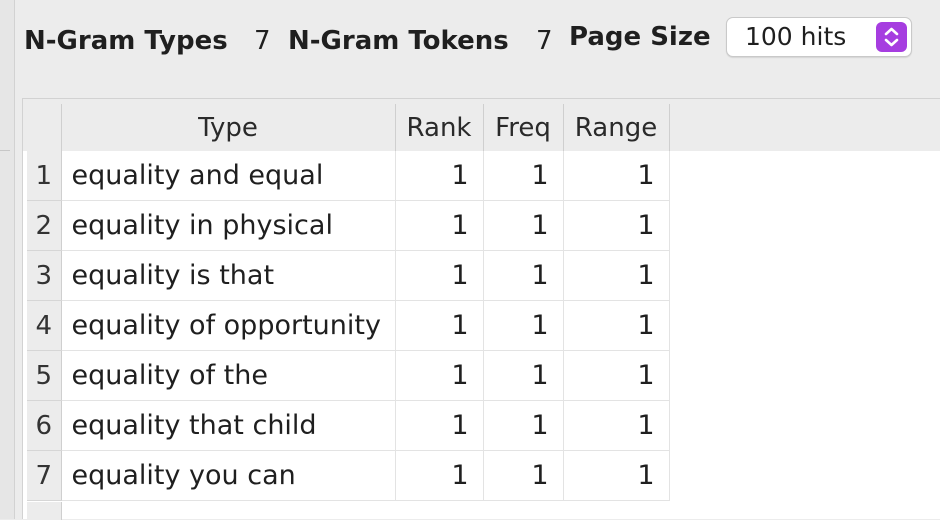 This screenshot has width=940, height=520. What do you see at coordinates (44, 325) in the screenshot?
I see `row-number: 4` at bounding box center [44, 325].